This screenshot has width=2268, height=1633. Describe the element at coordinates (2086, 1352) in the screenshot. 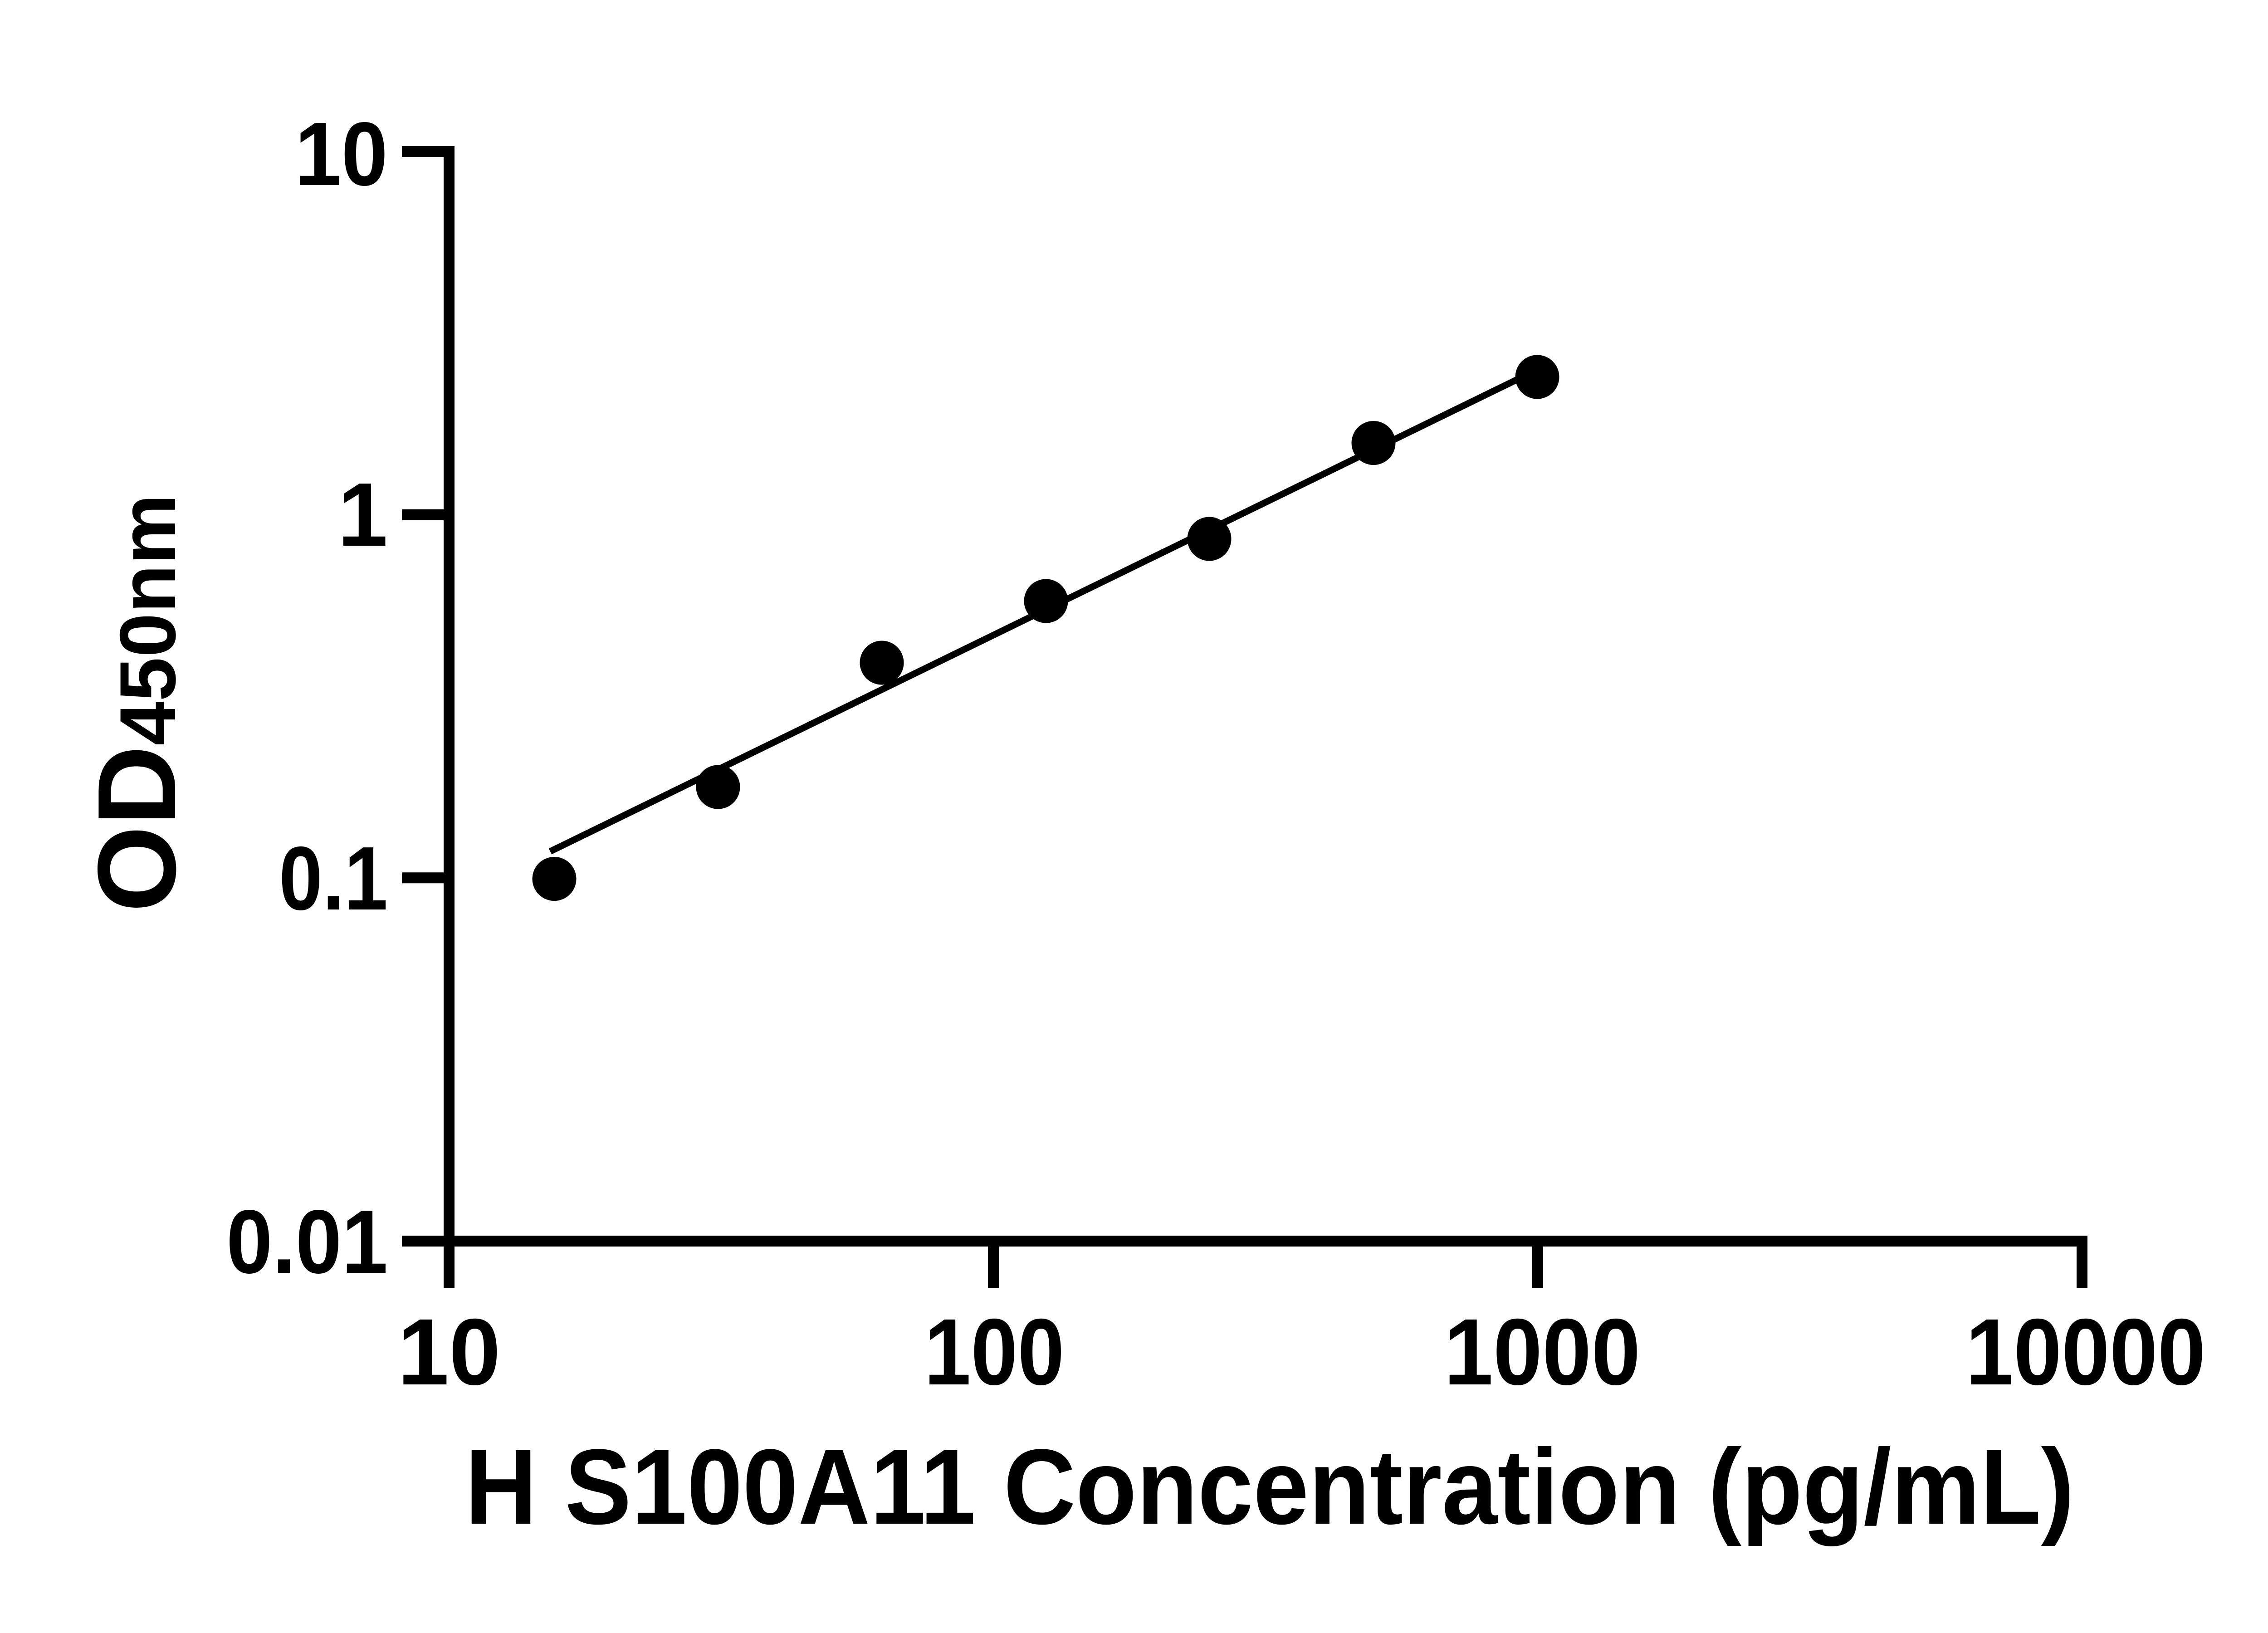

I see `svg-text: 10000` at that location.